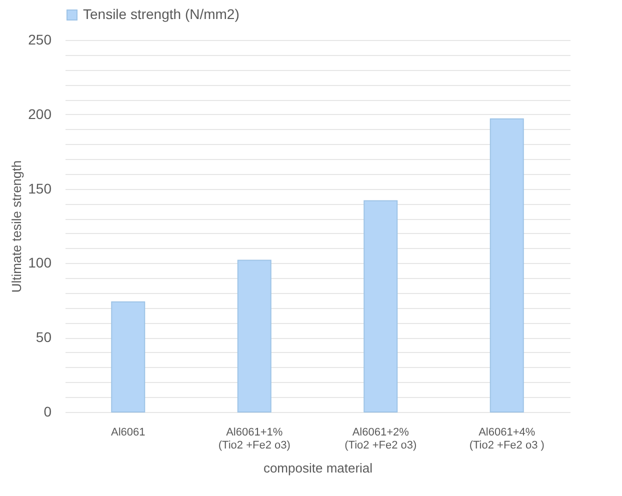  Describe the element at coordinates (254, 439) in the screenshot. I see `x-tick-label: Al6061+1%(Tio2 +Fe2 o3)` at that location.